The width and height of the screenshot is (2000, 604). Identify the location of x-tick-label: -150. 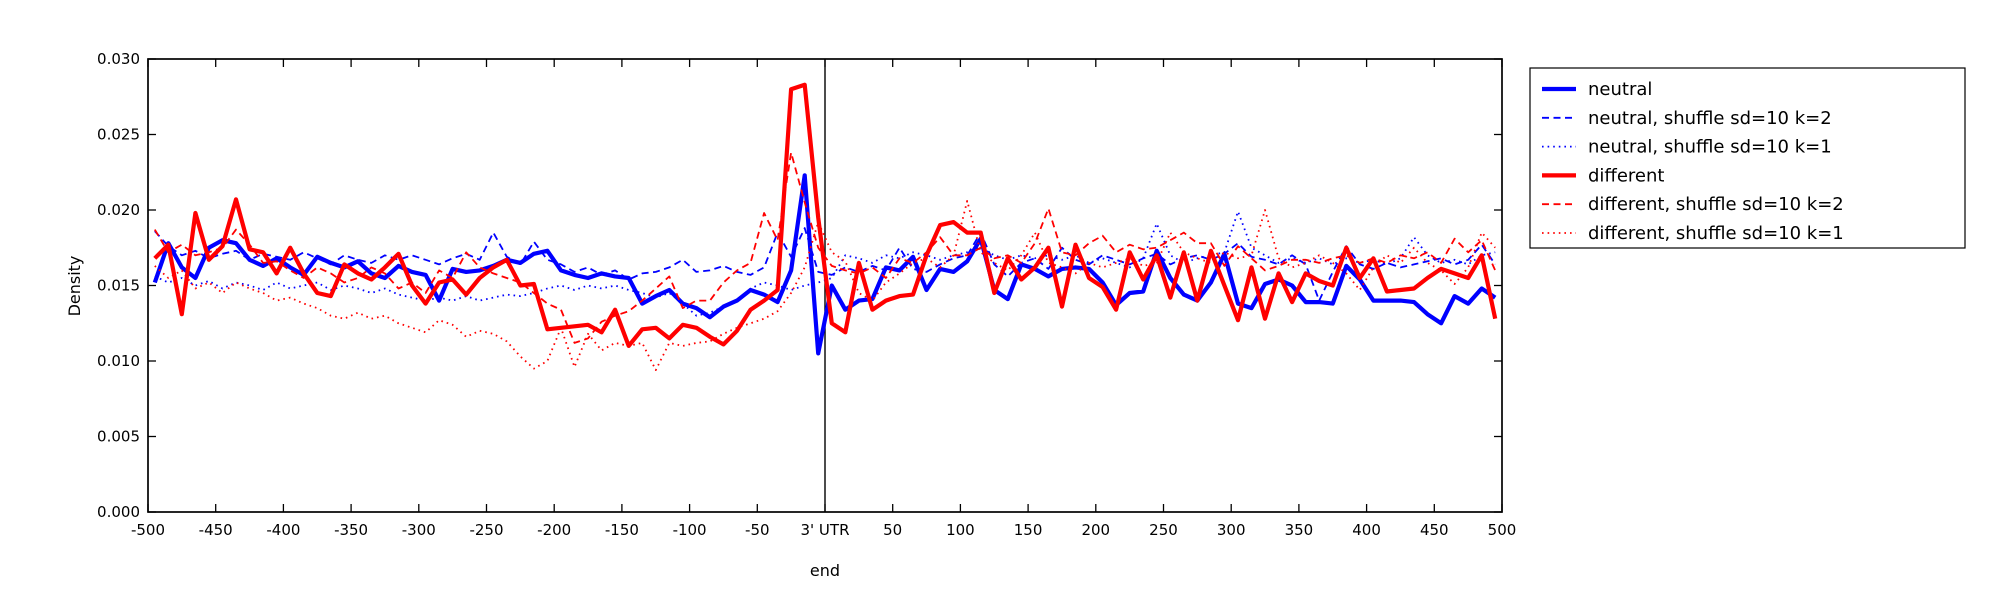
(622, 530).